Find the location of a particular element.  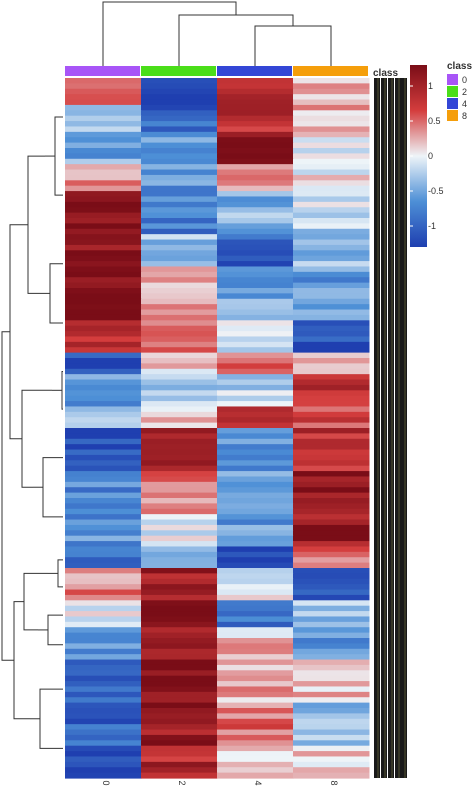

colorbar-tick-label: 1 is located at coordinates (430, 86).